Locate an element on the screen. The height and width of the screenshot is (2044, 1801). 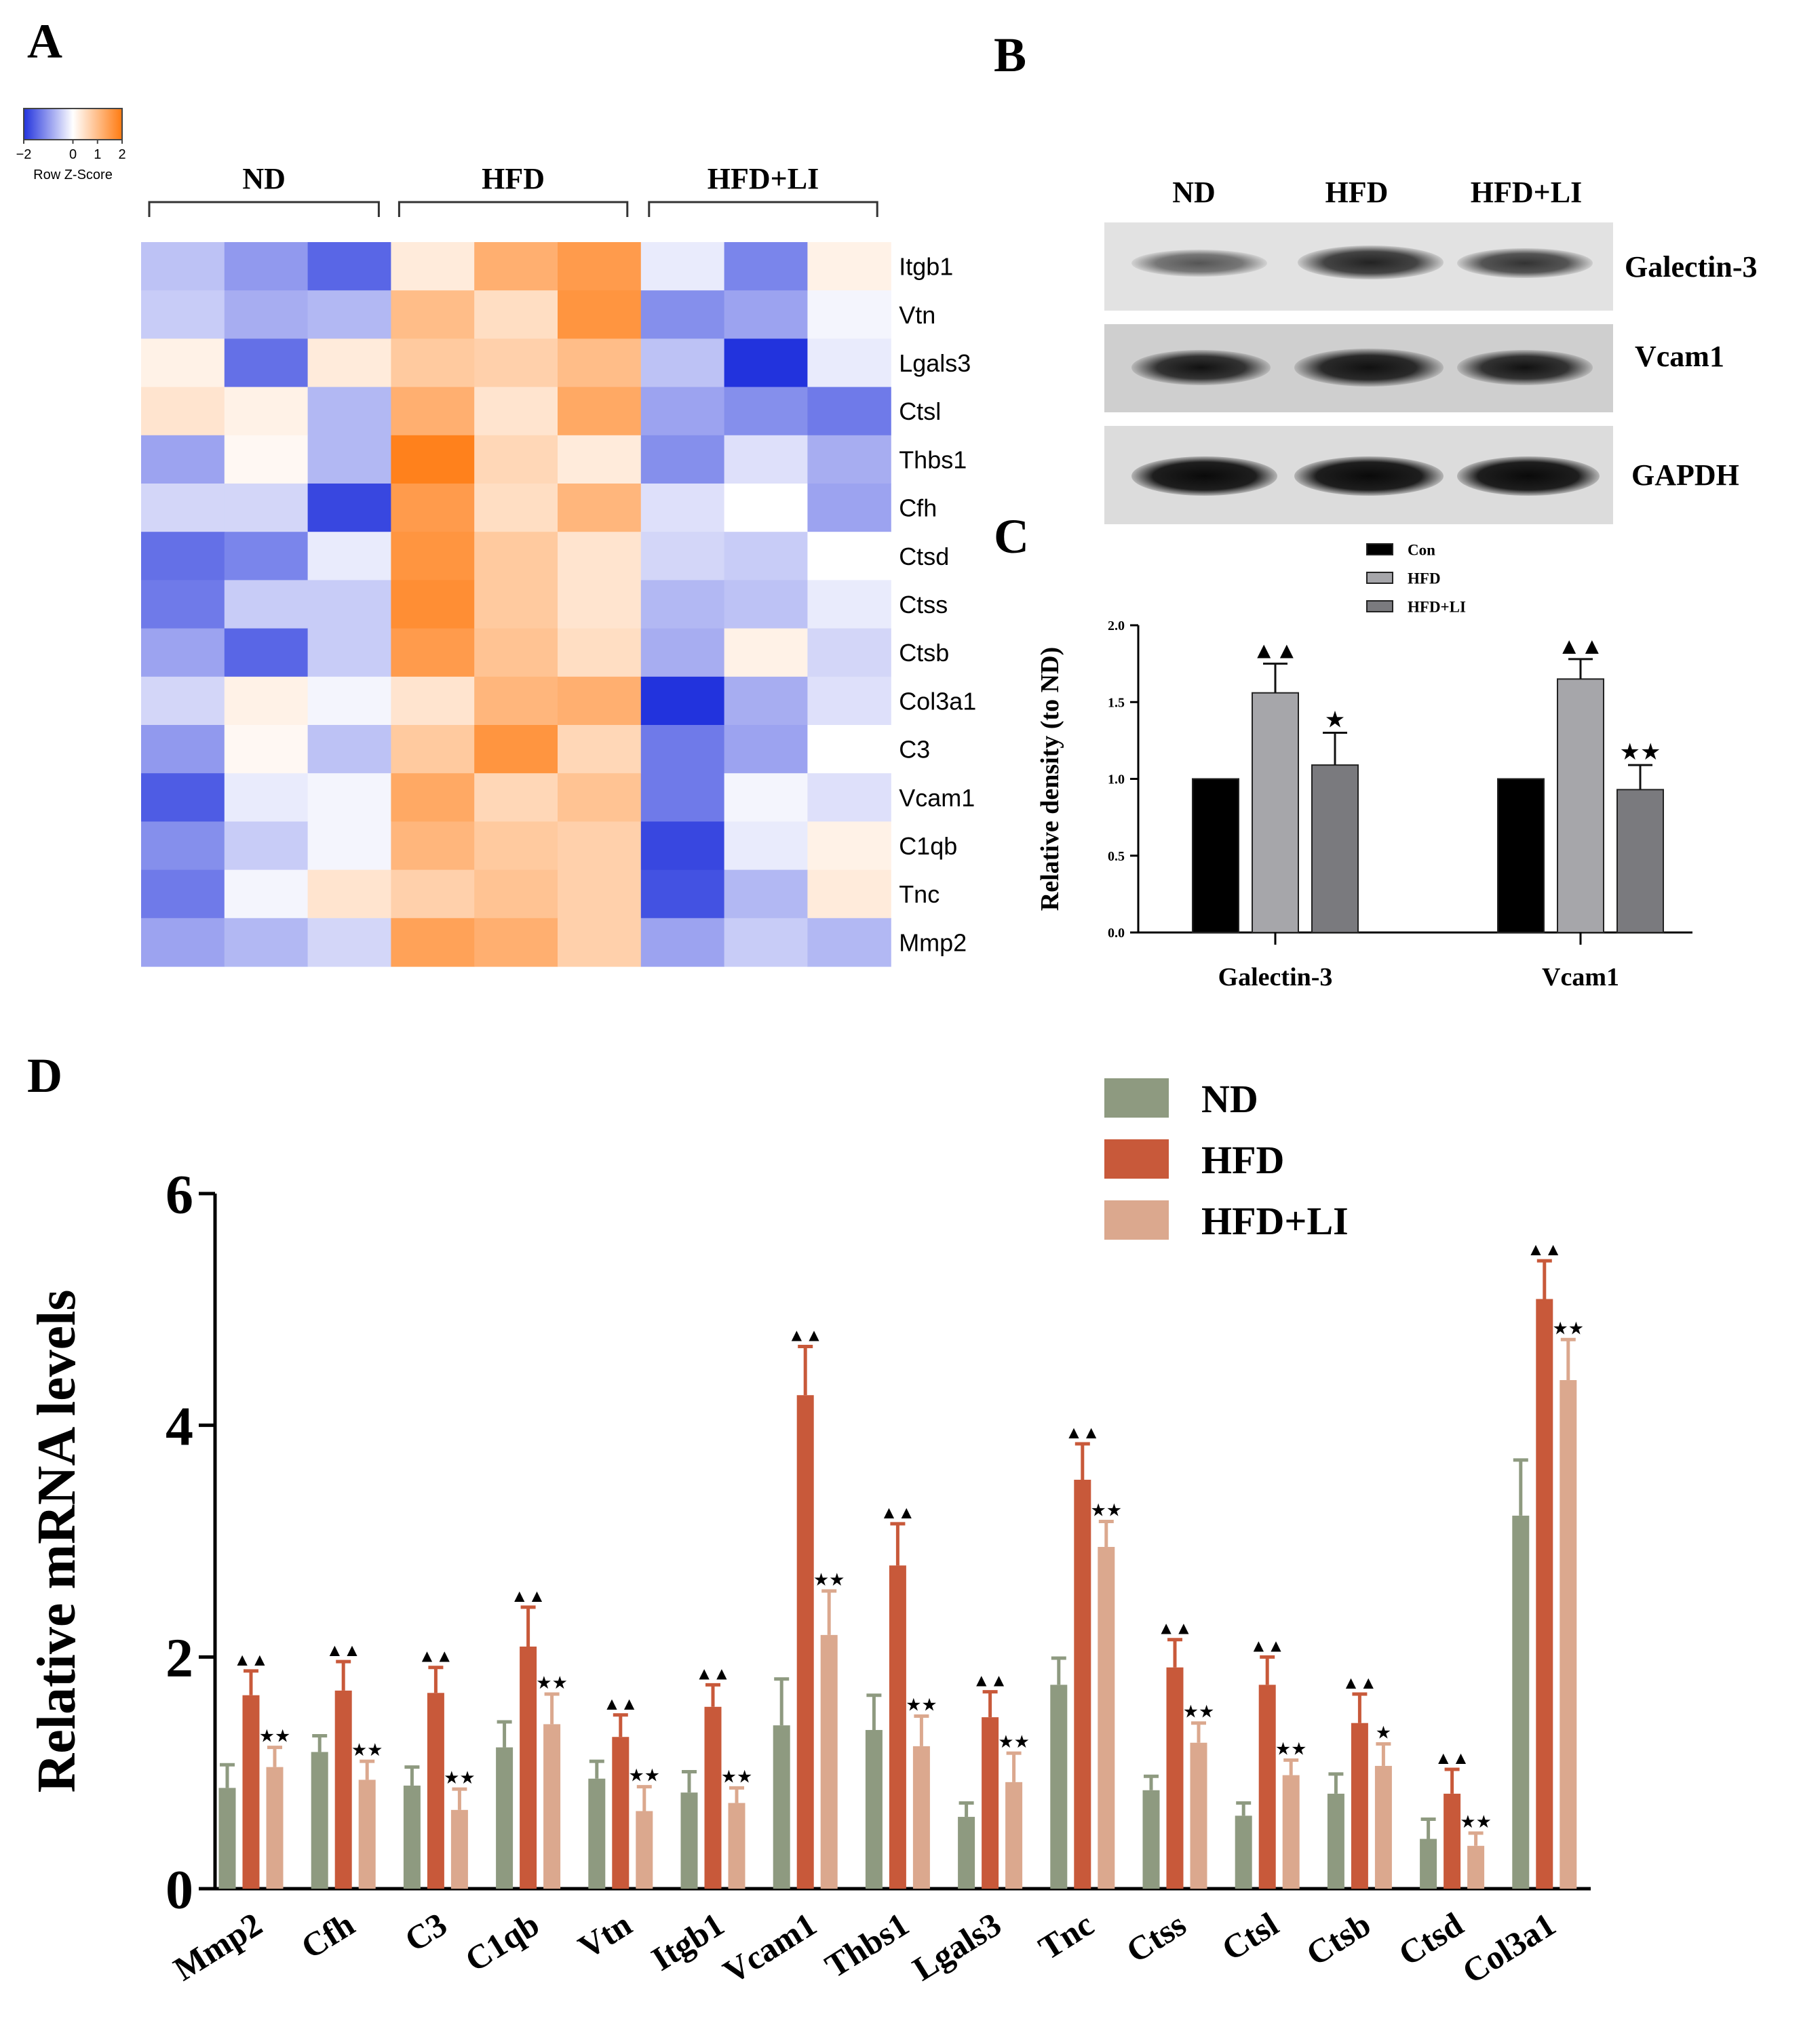
x-category-label: Galectin-3 is located at coordinates (1275, 977).